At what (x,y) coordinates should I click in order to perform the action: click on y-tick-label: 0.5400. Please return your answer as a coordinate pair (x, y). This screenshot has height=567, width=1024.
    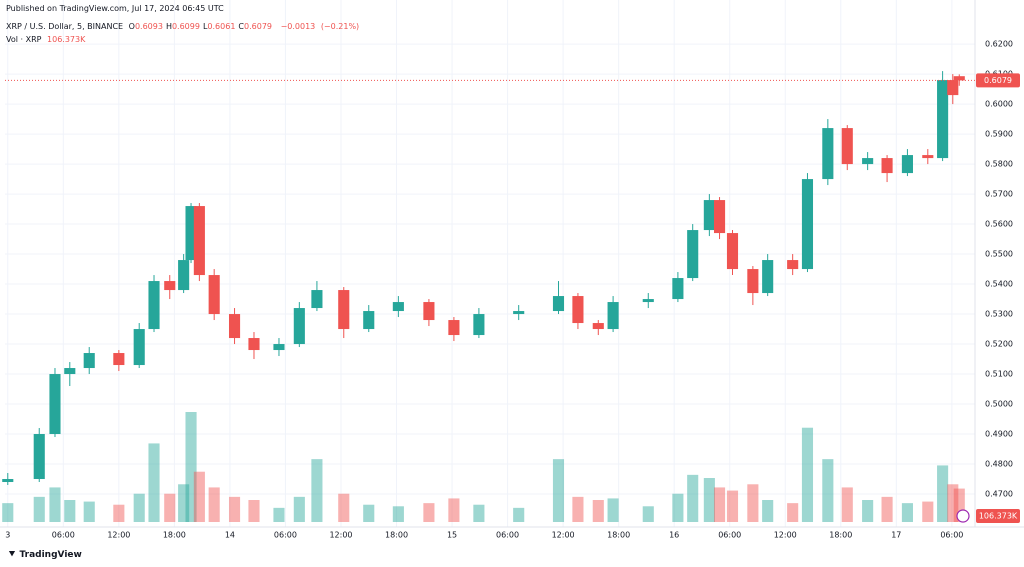
    Looking at the image, I should click on (999, 284).